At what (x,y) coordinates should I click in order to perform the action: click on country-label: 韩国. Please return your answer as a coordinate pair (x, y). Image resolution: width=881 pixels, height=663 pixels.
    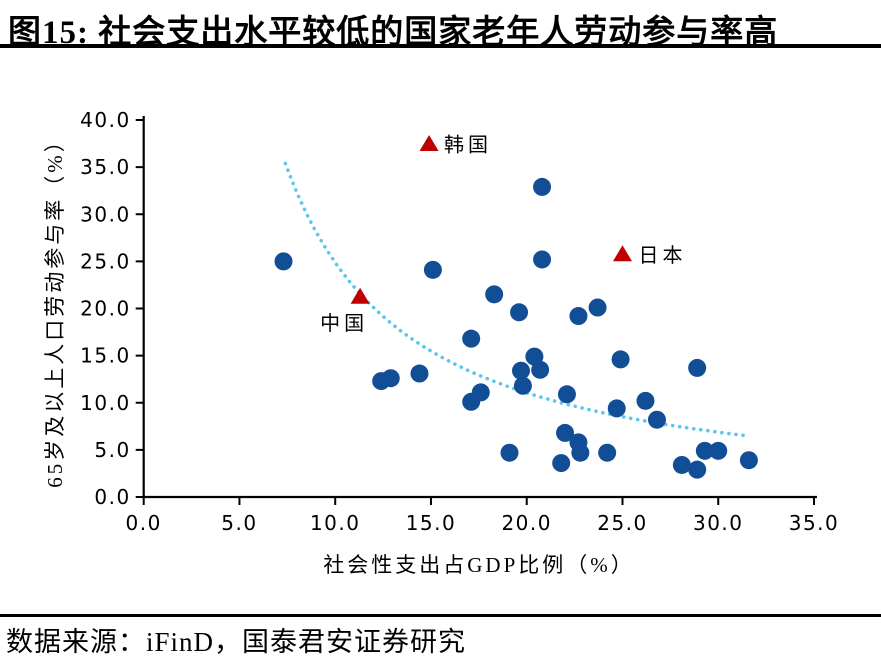
    Looking at the image, I should click on (468, 145).